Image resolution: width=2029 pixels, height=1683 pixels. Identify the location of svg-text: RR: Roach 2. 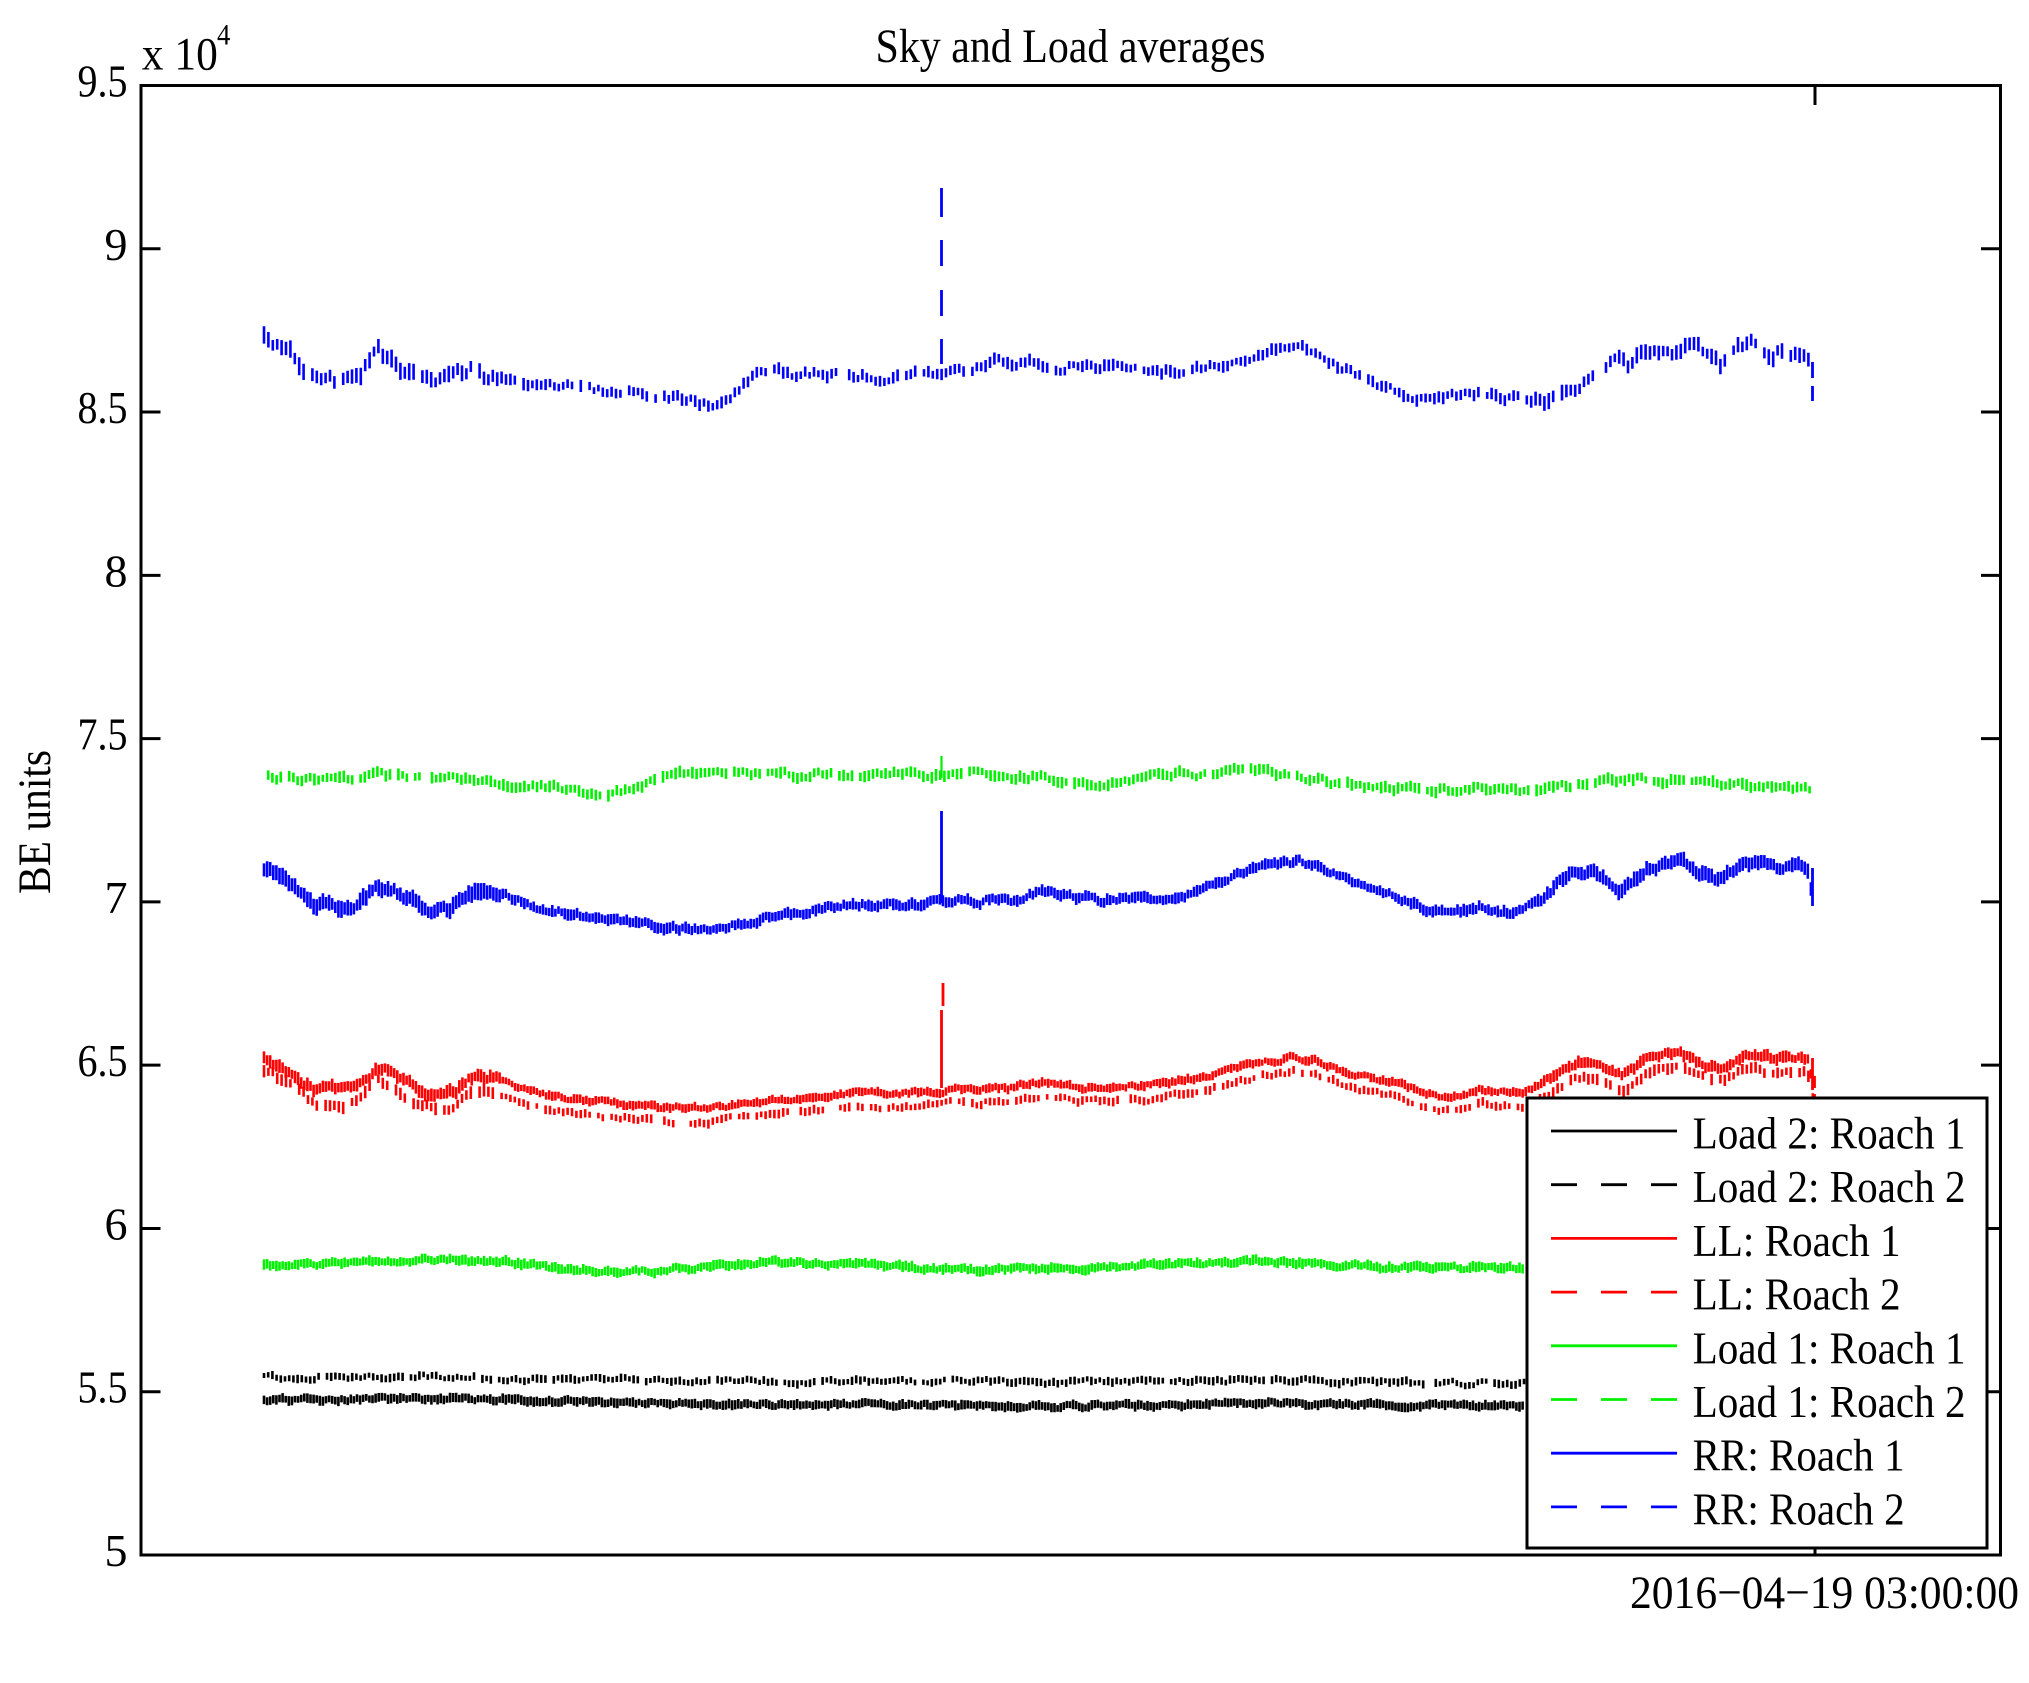
(1799, 1508).